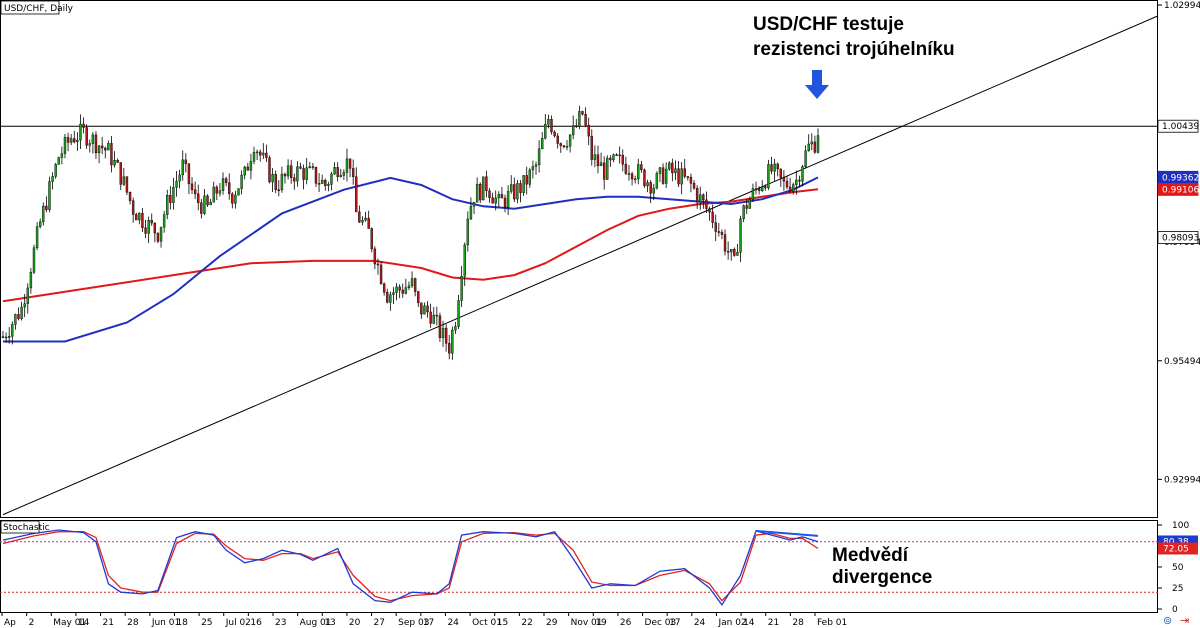  I want to click on price-tick-label: 0.95494, so click(1182, 362).